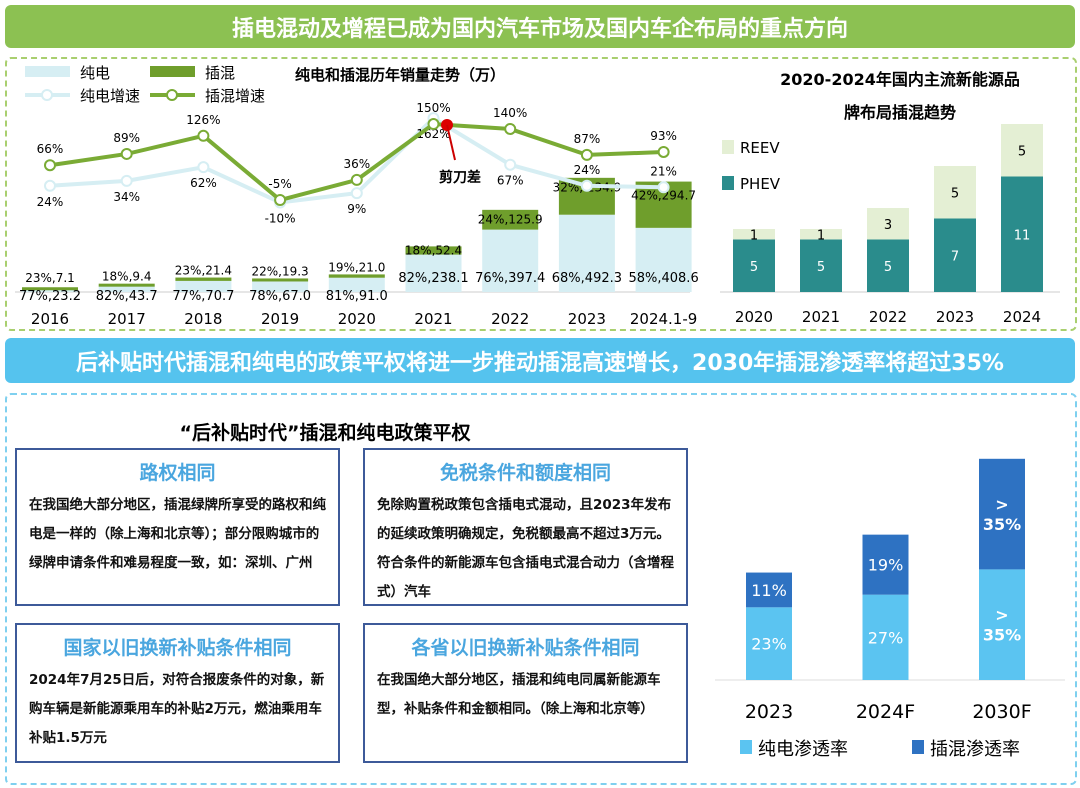 This screenshot has height=788, width=1080. What do you see at coordinates (235, 96) in the screenshot?
I see `legend-label: 插混增速` at bounding box center [235, 96].